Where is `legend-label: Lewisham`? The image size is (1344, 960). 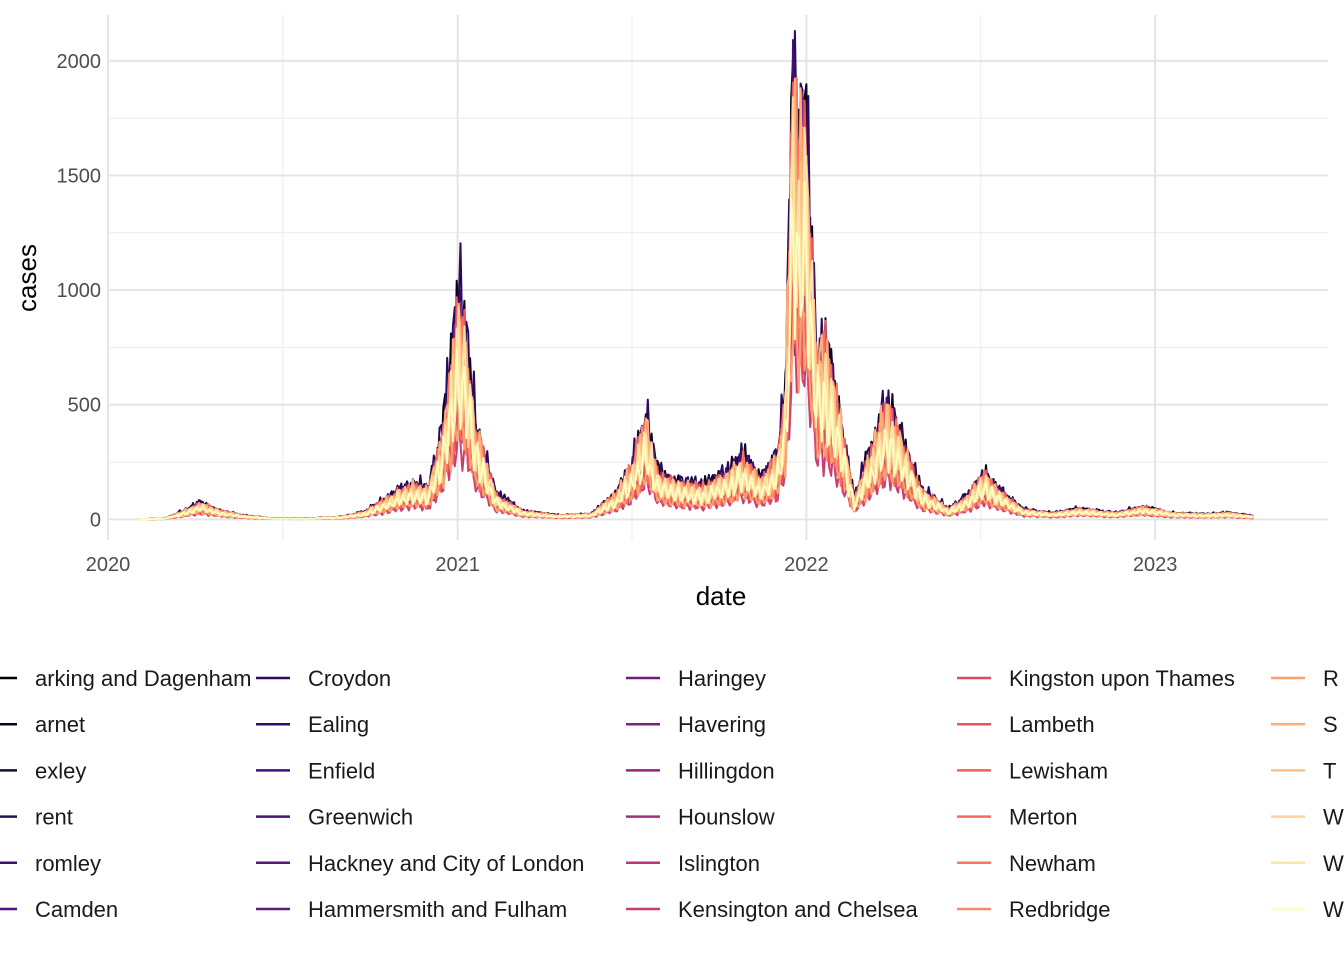
legend-label: Lewisham is located at coordinates (1058, 770).